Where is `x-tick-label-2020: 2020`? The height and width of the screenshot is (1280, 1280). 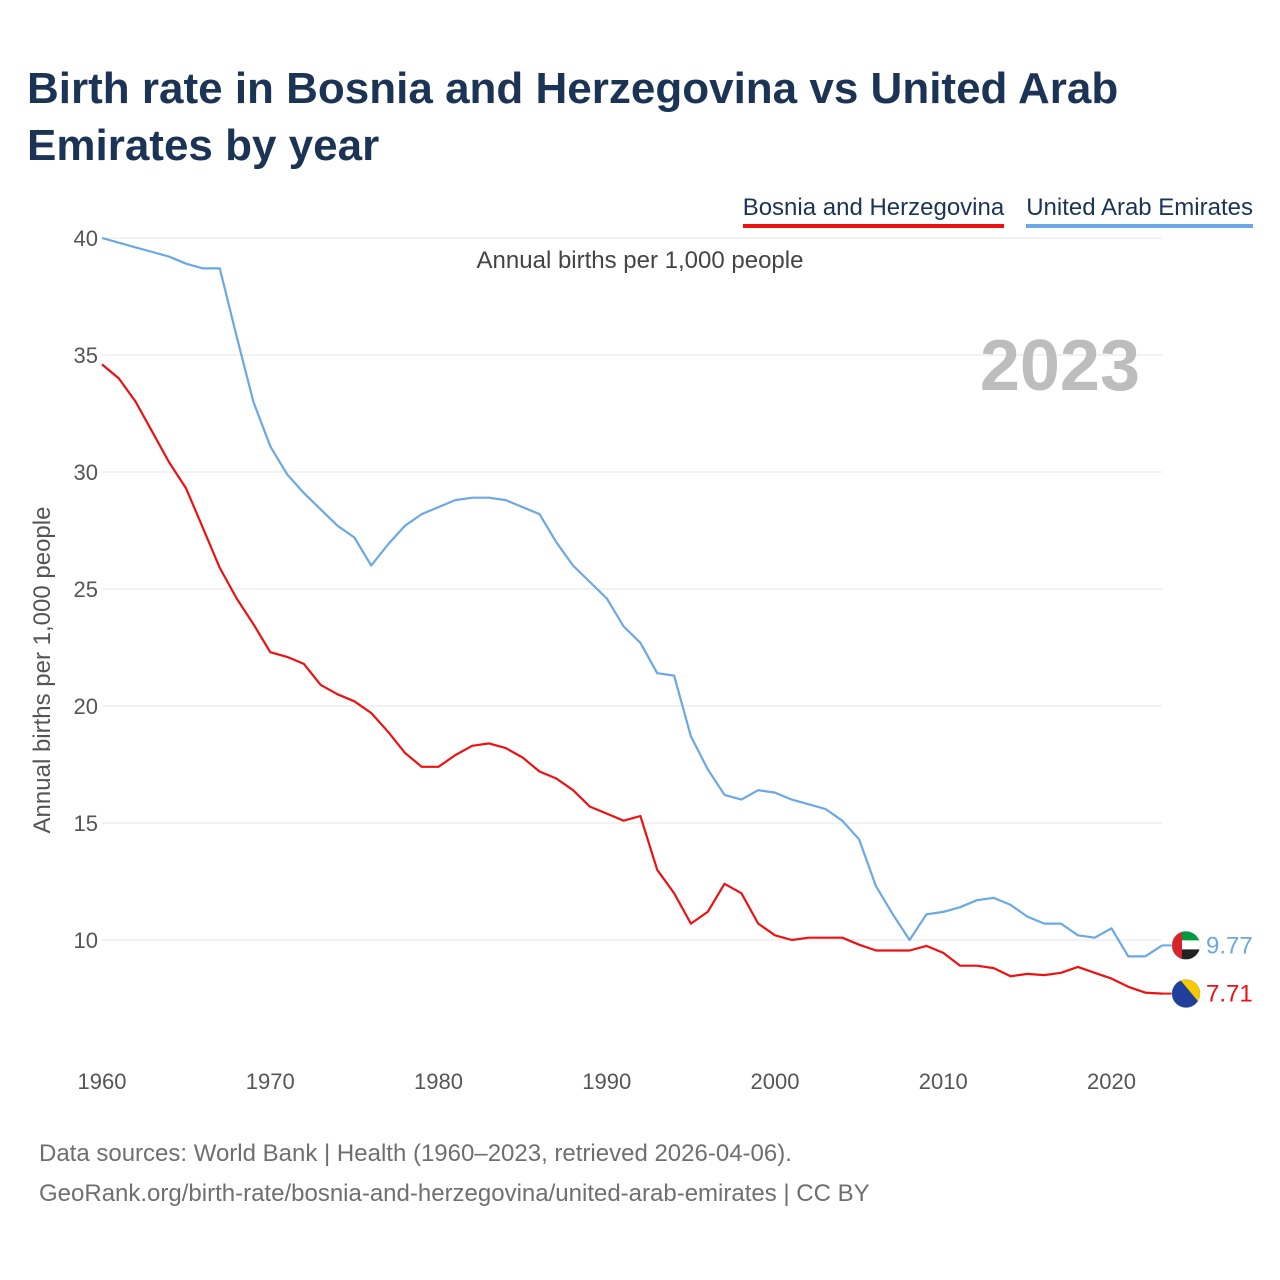 x-tick-label-2020: 2020 is located at coordinates (1111, 1081).